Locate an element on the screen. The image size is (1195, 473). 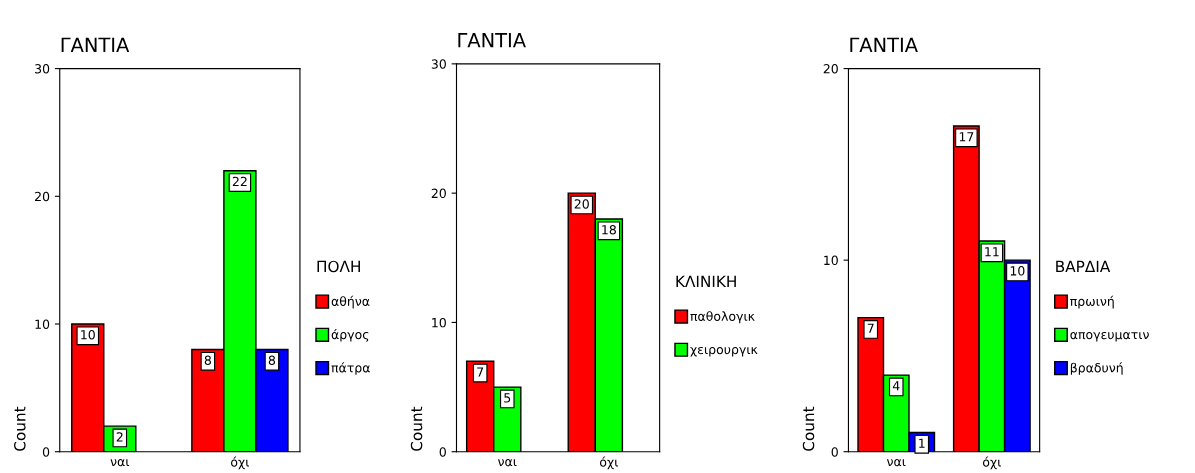
data-label: 4 is located at coordinates (896, 386).